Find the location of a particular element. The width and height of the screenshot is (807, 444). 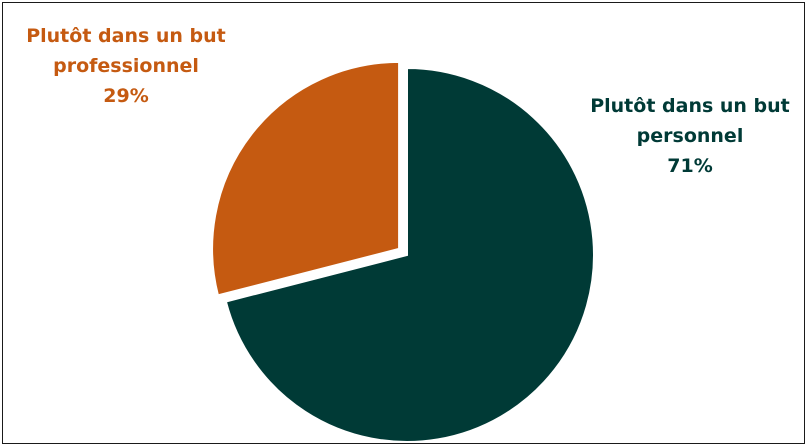

slice-label-professionnel-line2: professionnel is located at coordinates (126, 66).